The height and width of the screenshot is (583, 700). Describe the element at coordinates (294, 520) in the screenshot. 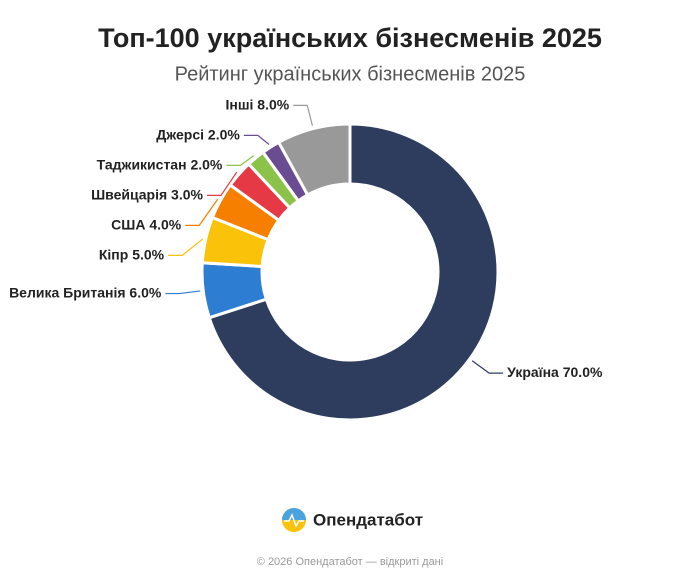

I see `brand-logo` at that location.